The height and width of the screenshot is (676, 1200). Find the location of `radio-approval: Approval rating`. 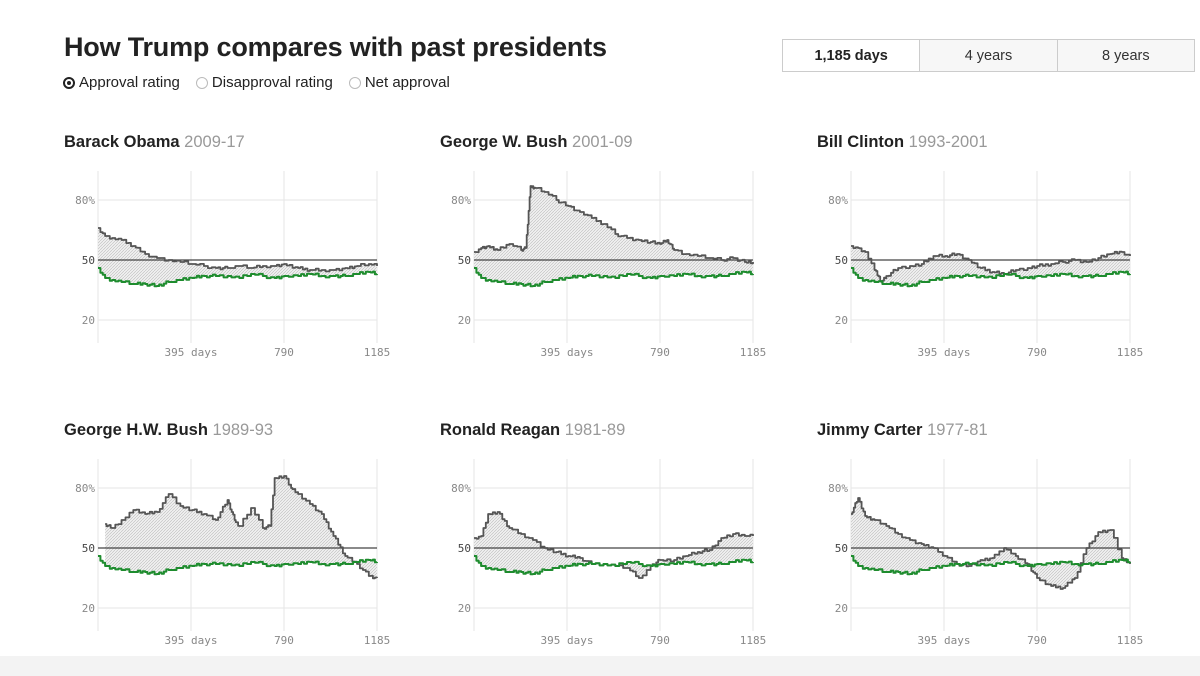

radio-approval: Approval rating is located at coordinates (121, 82).